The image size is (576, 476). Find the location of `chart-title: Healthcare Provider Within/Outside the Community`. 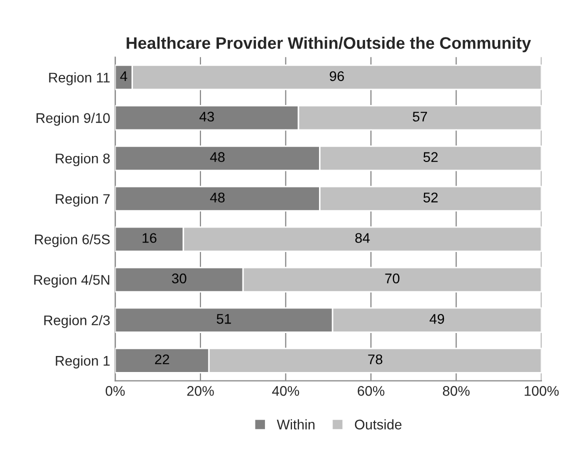

chart-title: Healthcare Provider Within/Outside the Community is located at coordinates (328, 44).